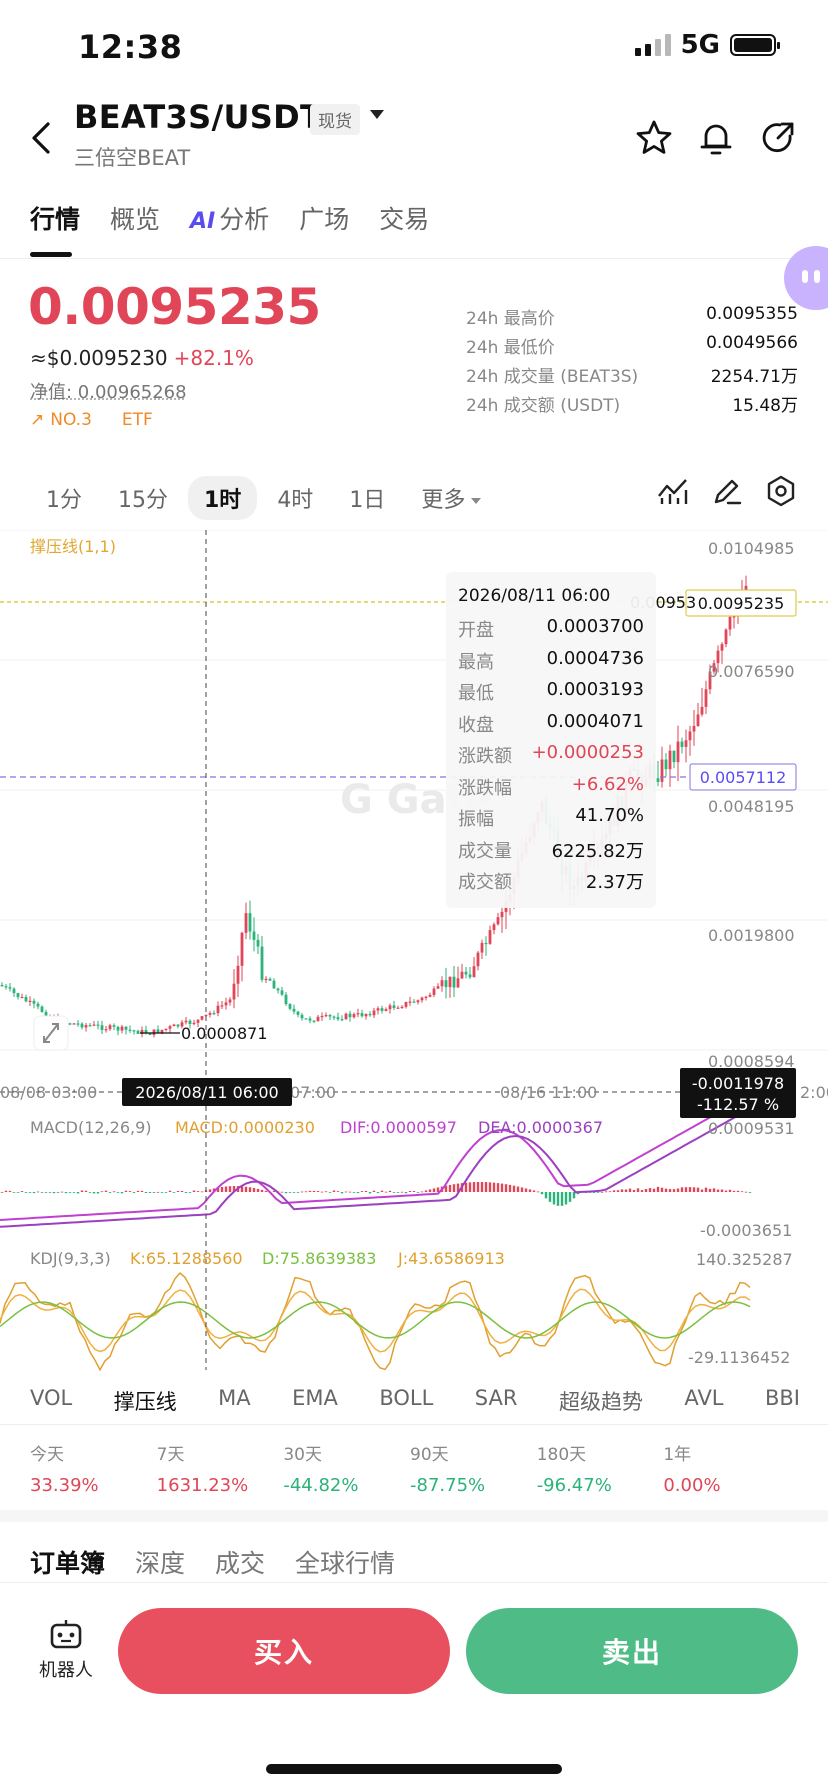  Describe the element at coordinates (406, 1398) in the screenshot. I see `indicator-boll: BOLL` at that location.